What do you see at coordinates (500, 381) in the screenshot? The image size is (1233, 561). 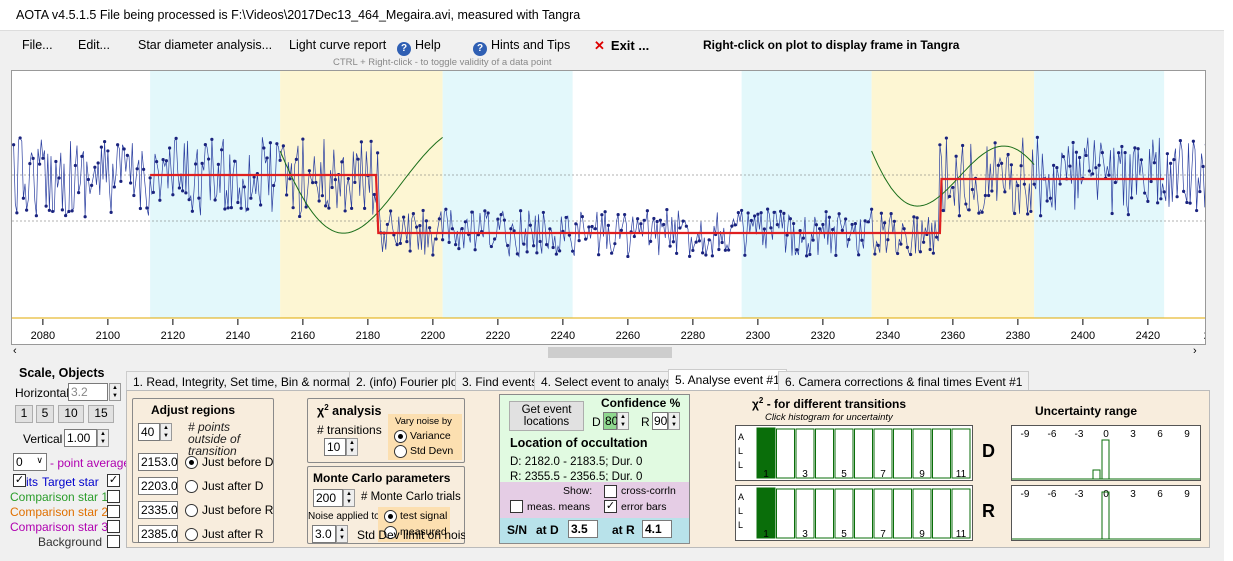 I see `tab-find-events: 3. Find events` at bounding box center [500, 381].